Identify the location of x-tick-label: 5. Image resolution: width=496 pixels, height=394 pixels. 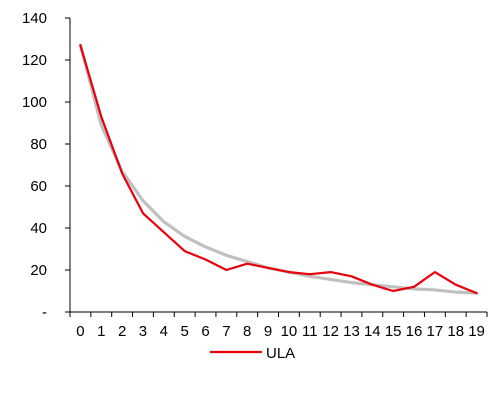
(185, 331).